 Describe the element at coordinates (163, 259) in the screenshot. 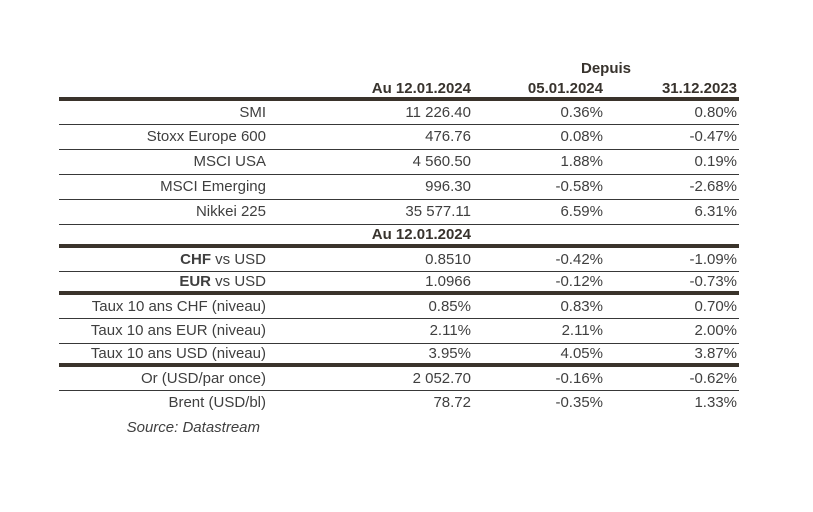

I see `row-label: CHF vs USD` at that location.